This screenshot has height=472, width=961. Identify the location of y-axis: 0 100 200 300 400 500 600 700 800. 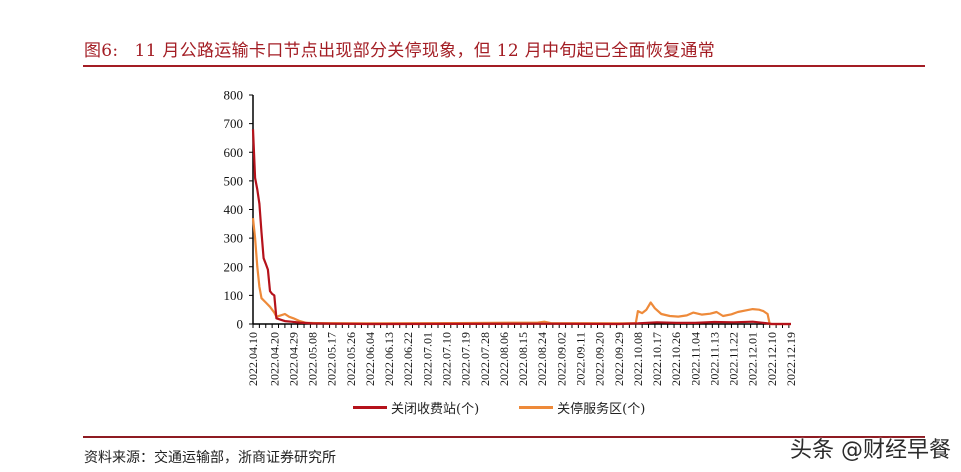
(239, 210).